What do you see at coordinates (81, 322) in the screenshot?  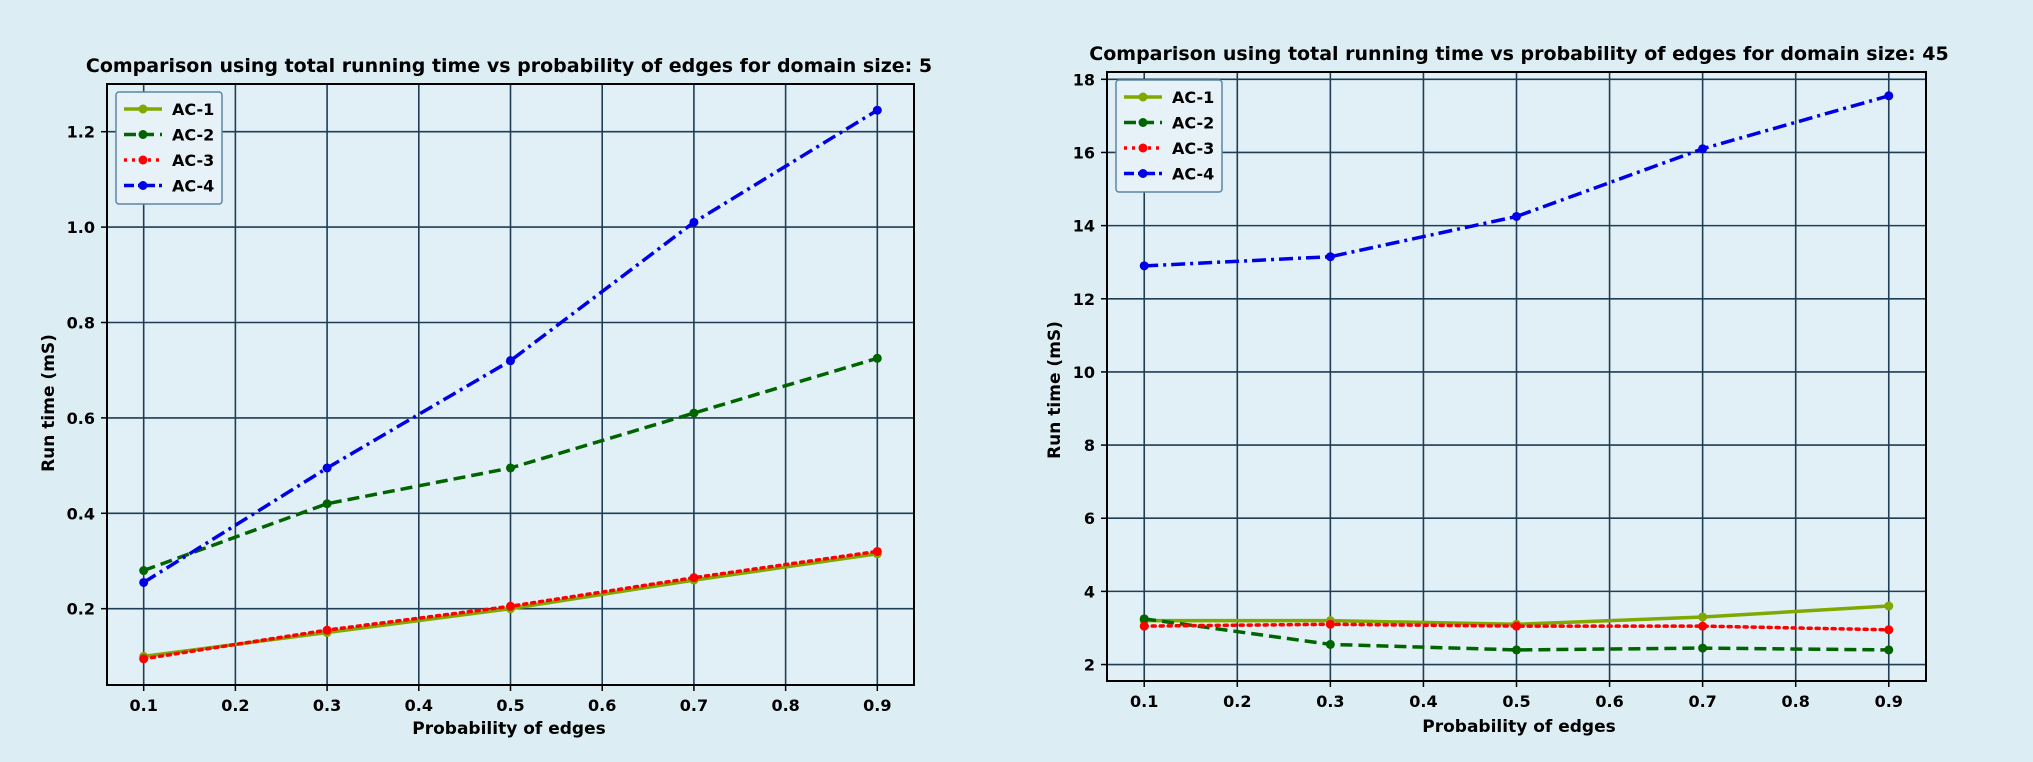 I see `y-tick-label: 0.8` at bounding box center [81, 322].